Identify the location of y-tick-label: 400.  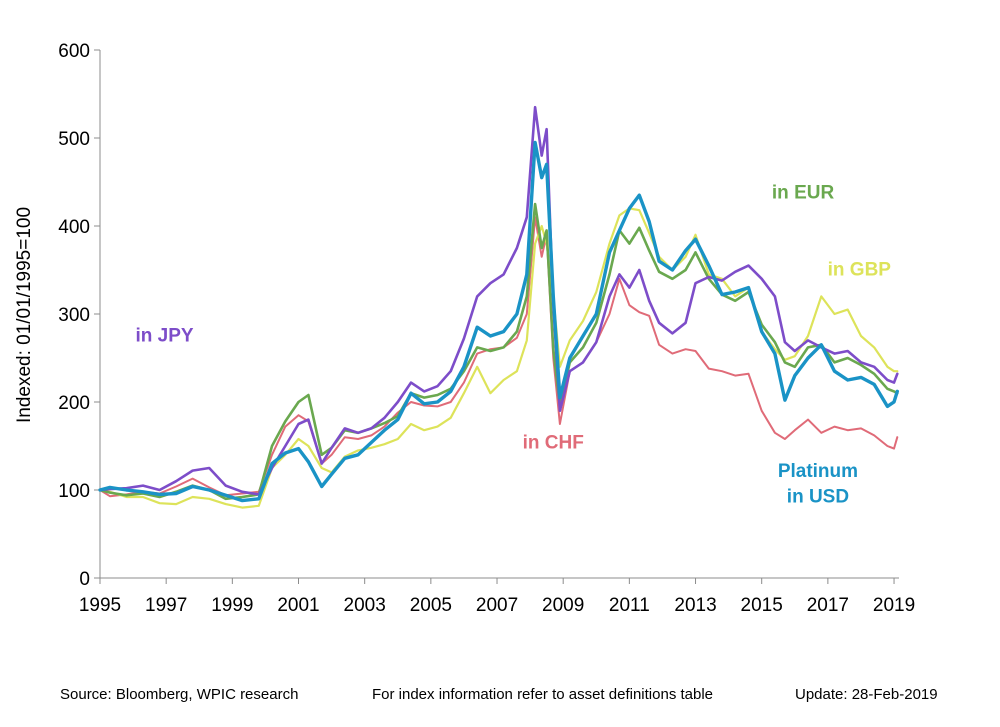
(74, 227).